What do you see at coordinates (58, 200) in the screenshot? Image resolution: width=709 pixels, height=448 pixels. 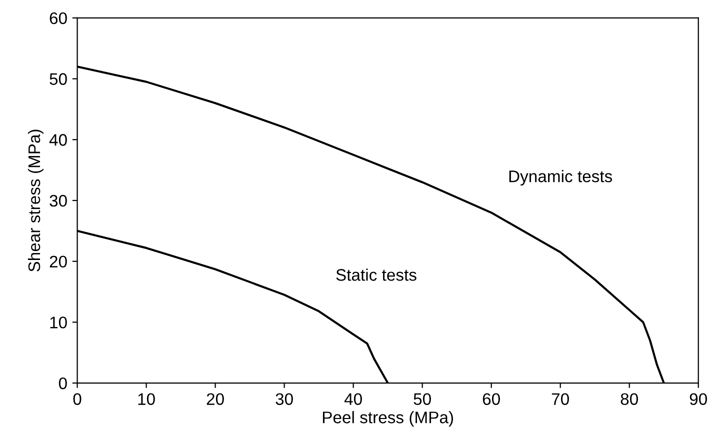 I see `y-tick-label: 30` at bounding box center [58, 200].